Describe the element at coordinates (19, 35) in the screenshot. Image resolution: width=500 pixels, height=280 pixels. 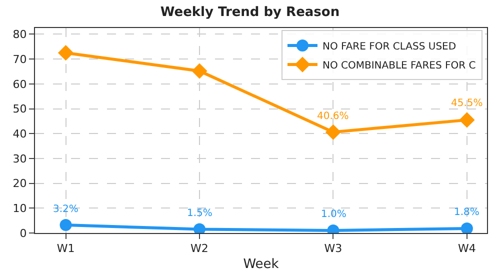
I see `y-tick-label: 80` at that location.